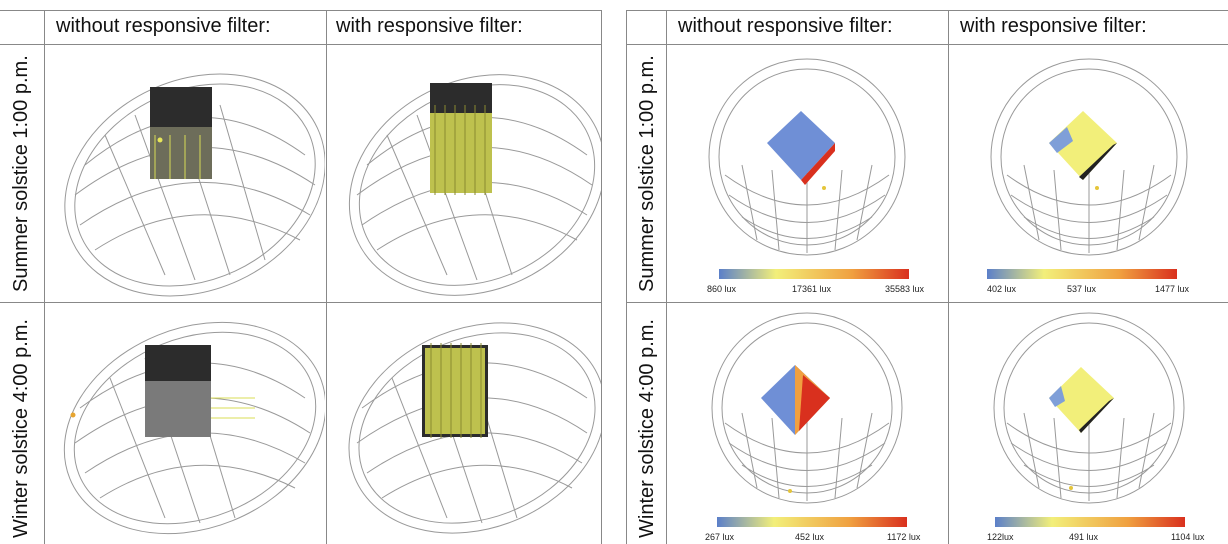  What do you see at coordinates (1082, 289) in the screenshot?
I see `scale-mid-2: 537 lux` at bounding box center [1082, 289].